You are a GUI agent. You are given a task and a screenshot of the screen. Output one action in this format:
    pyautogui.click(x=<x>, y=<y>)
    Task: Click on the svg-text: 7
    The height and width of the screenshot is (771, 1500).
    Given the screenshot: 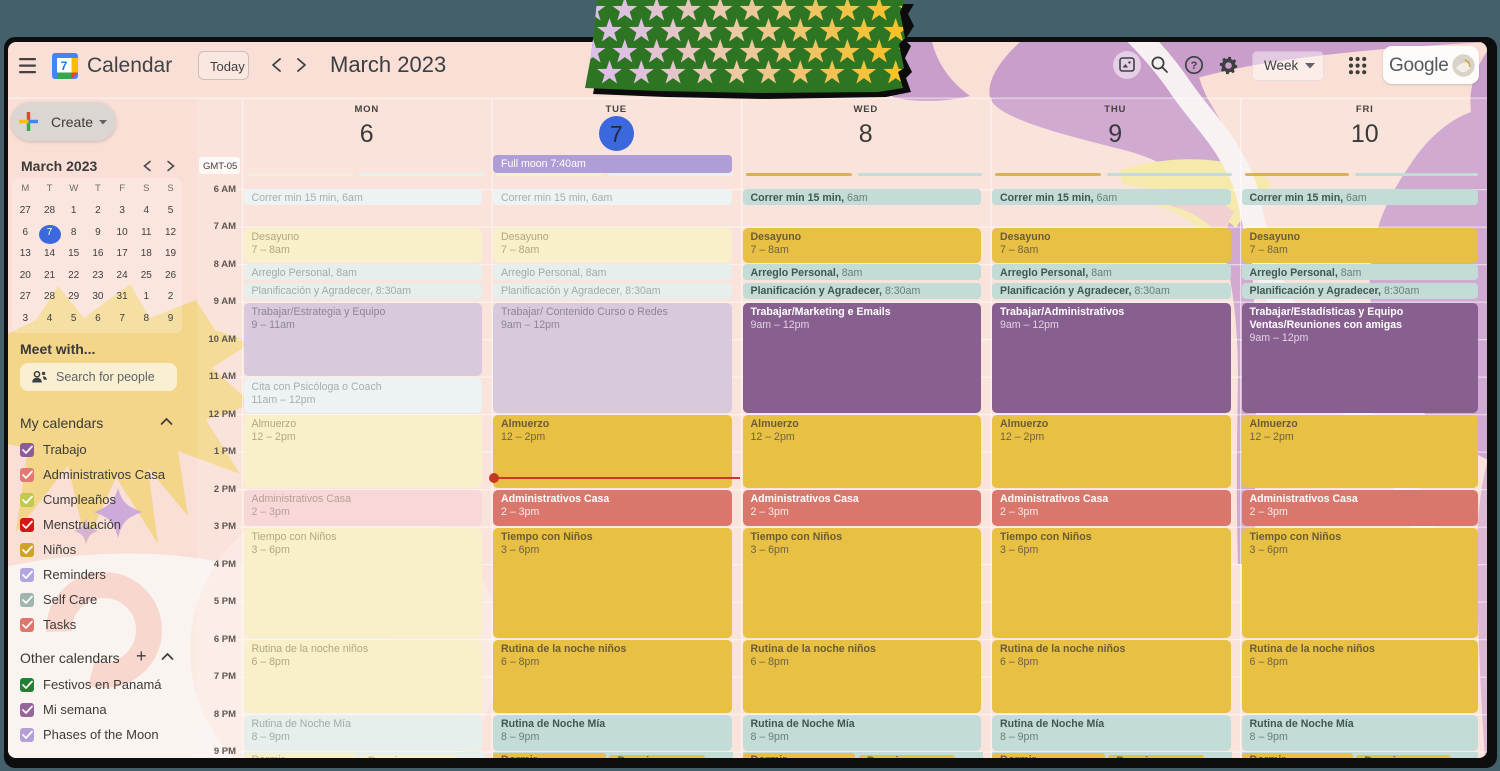 What is the action you would take?
    pyautogui.click(x=64, y=66)
    